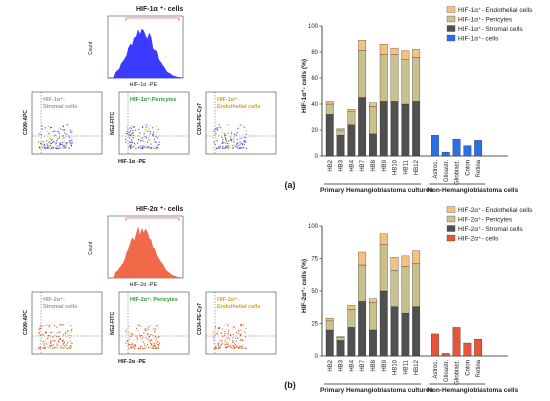 The image size is (550, 401). I want to click on y-tick-label: 60, so click(314, 79).